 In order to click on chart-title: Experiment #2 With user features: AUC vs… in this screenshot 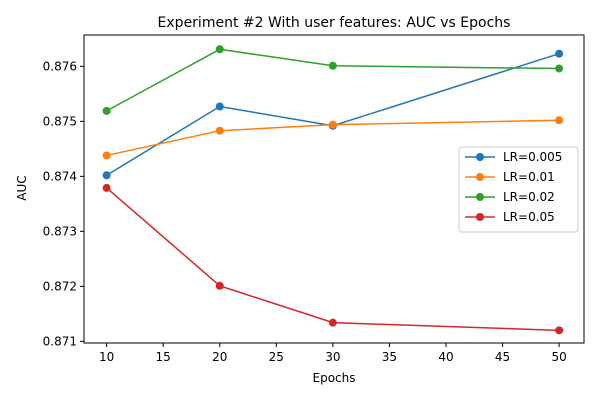, I will do `click(334, 23)`.